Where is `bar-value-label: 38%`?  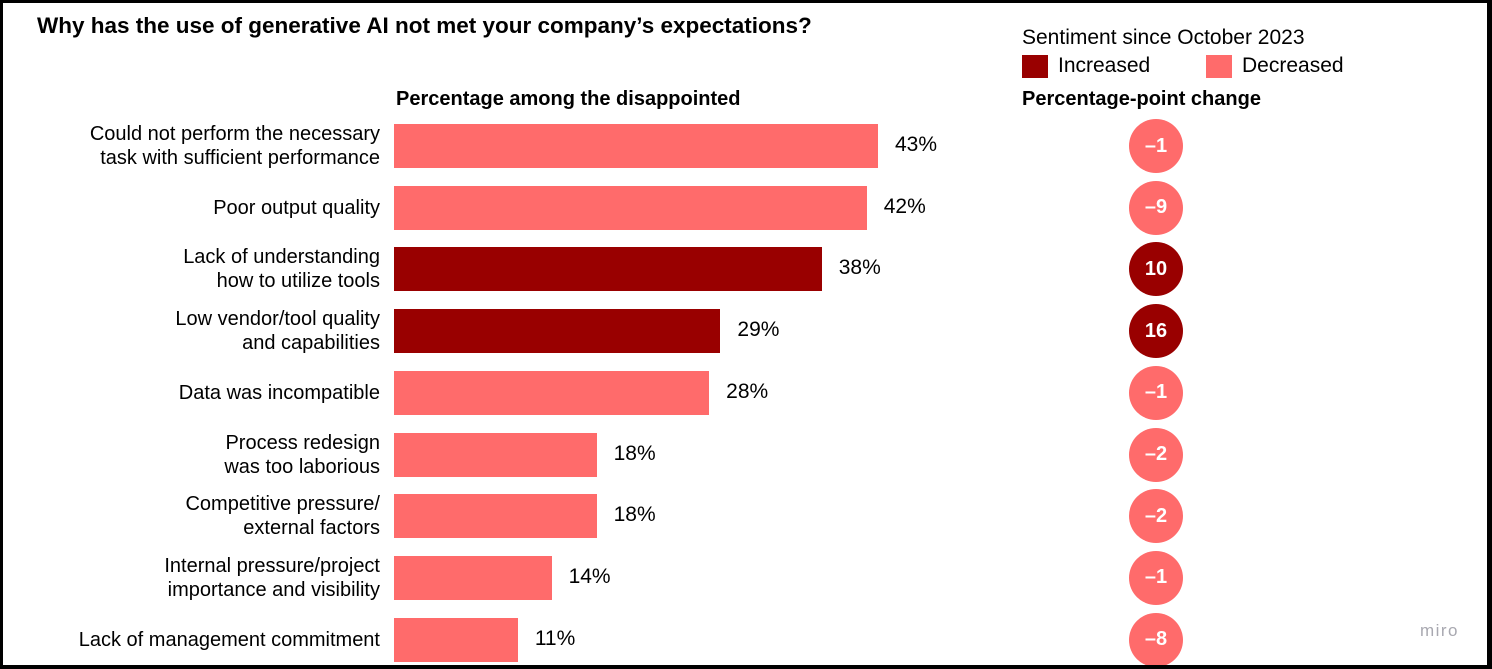 bar-value-label: 38% is located at coordinates (859, 268).